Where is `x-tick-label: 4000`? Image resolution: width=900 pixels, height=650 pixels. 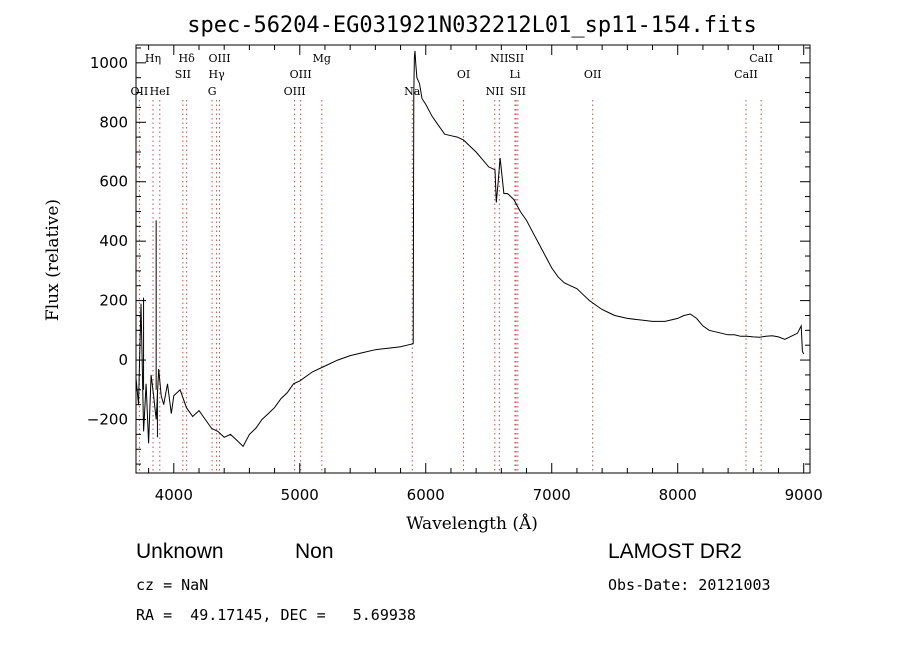 x-tick-label: 4000 is located at coordinates (174, 495).